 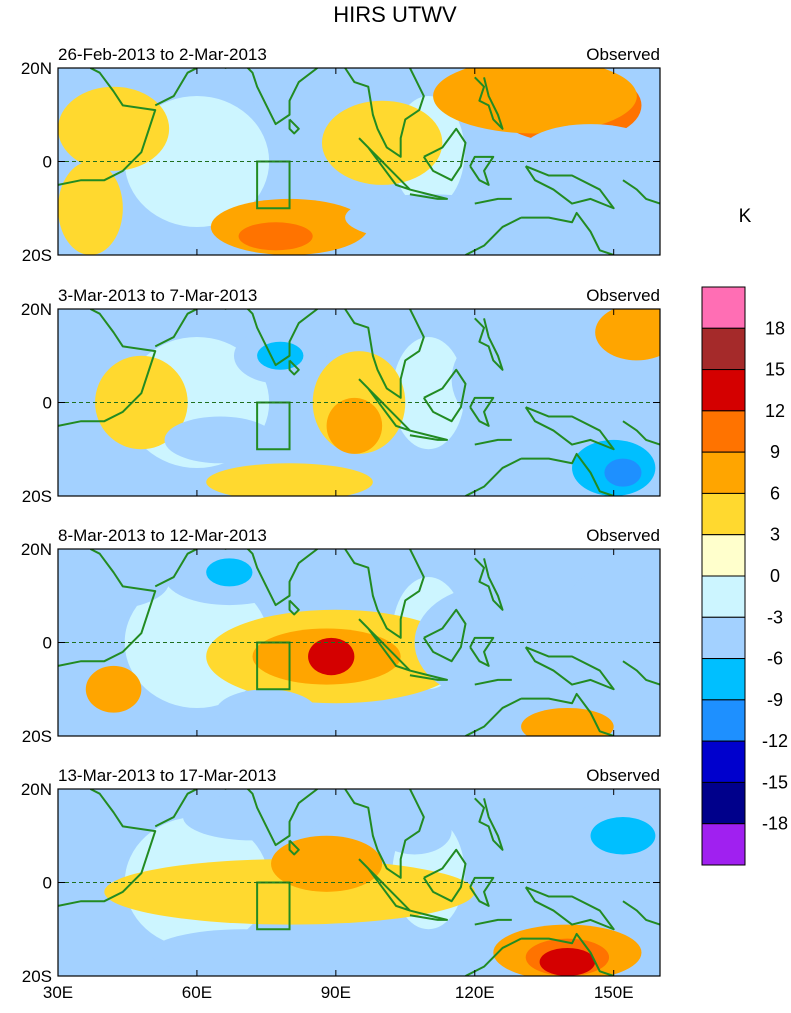 I want to click on x-axis-ticks: 30E 60E 90E 120E 150E, so click(x=338, y=992).